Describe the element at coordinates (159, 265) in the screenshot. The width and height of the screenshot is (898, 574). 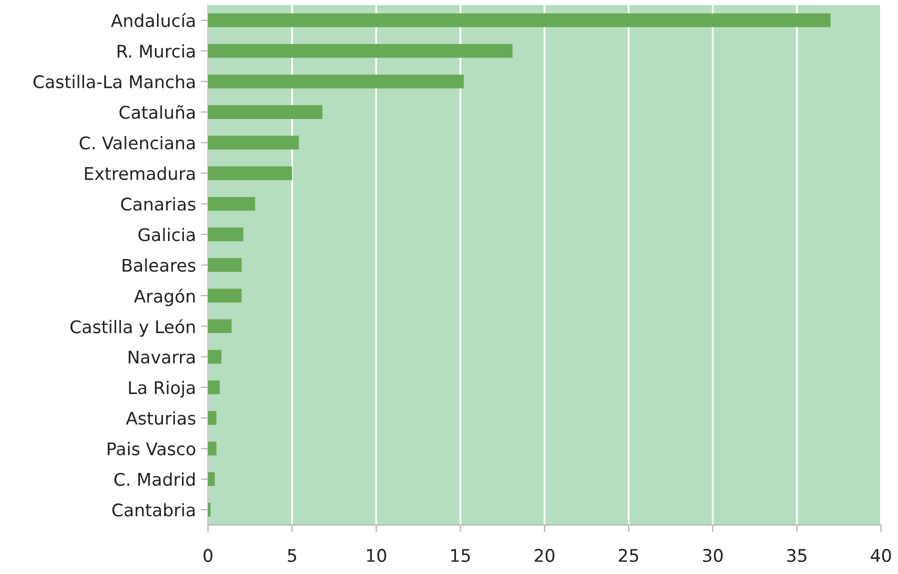
I see `y-tick-label: Baleares` at that location.